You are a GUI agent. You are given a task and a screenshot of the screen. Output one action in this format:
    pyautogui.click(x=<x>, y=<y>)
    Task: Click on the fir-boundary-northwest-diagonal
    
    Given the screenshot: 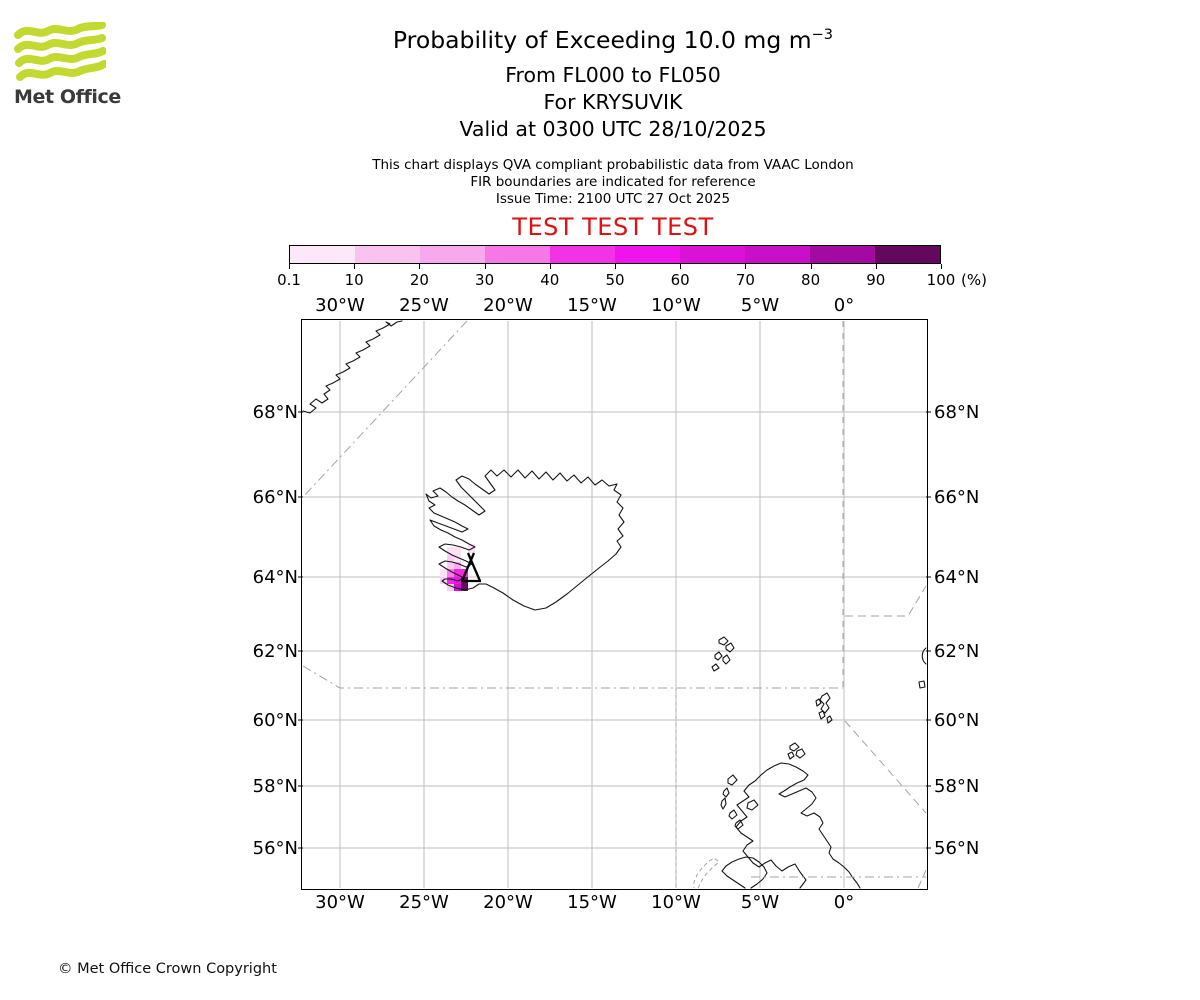 What is the action you would take?
    pyautogui.click(x=385, y=409)
    